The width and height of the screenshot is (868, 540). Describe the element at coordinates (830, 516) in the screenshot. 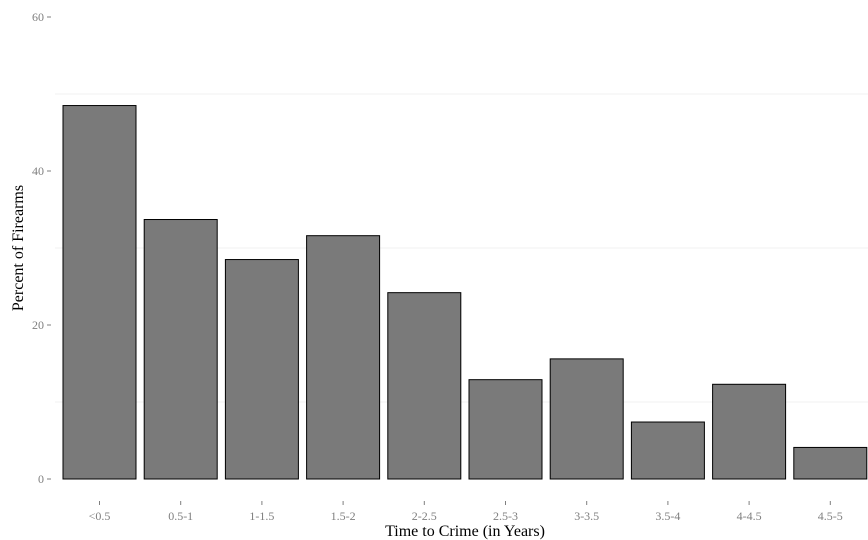

I see `x-tick-label: 4.5-5` at that location.